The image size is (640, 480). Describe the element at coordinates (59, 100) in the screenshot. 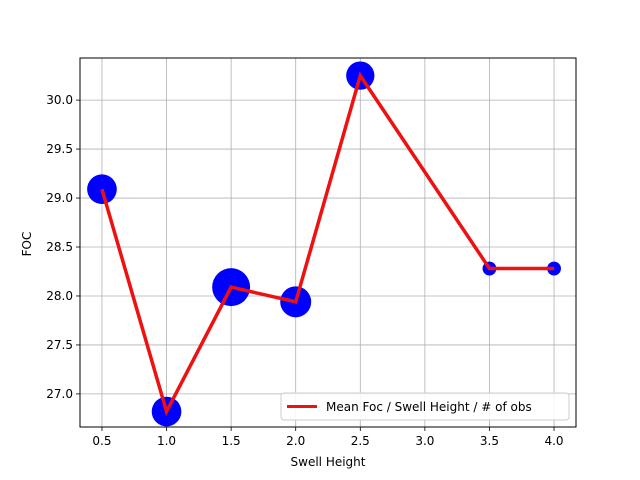

I see `y-tick-label: 30.0` at that location.